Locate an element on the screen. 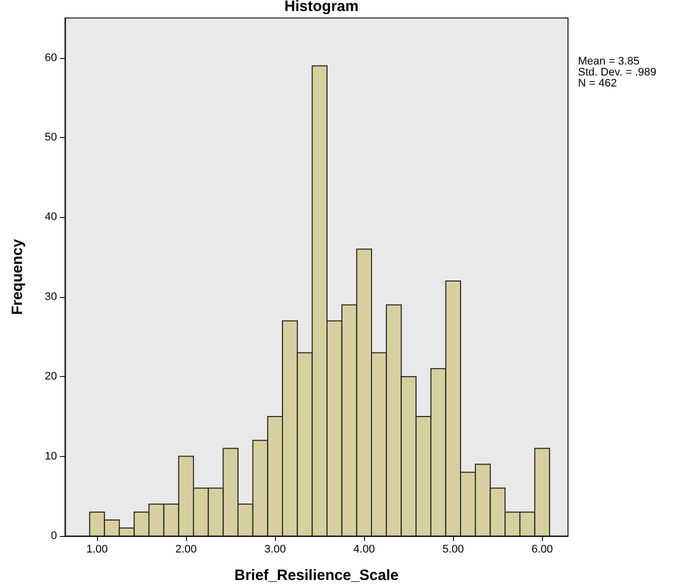 The image size is (682, 588). x-tick-label: 3.00 is located at coordinates (275, 550).